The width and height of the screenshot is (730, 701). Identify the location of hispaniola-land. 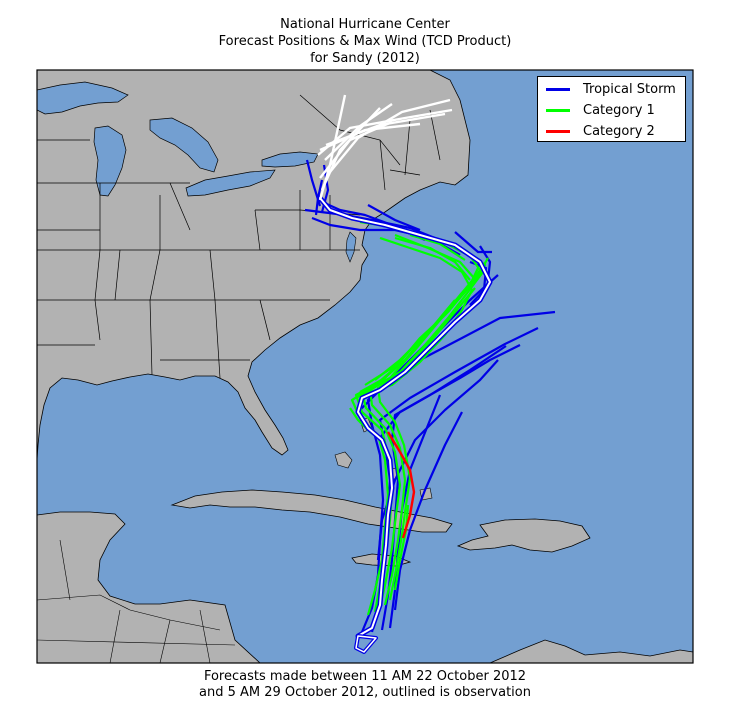
(523, 535).